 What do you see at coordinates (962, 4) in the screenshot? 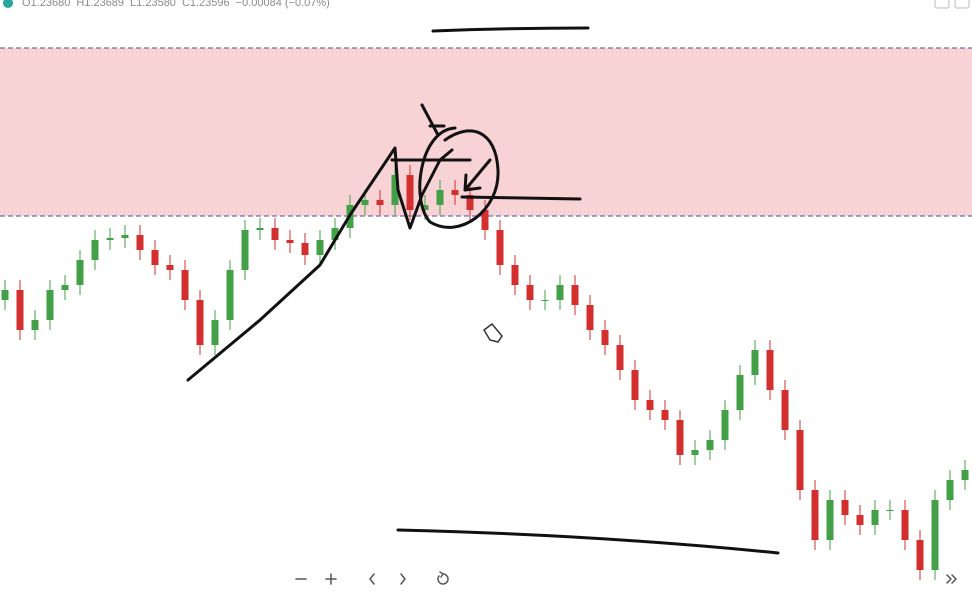
I see `settings-button` at bounding box center [962, 4].